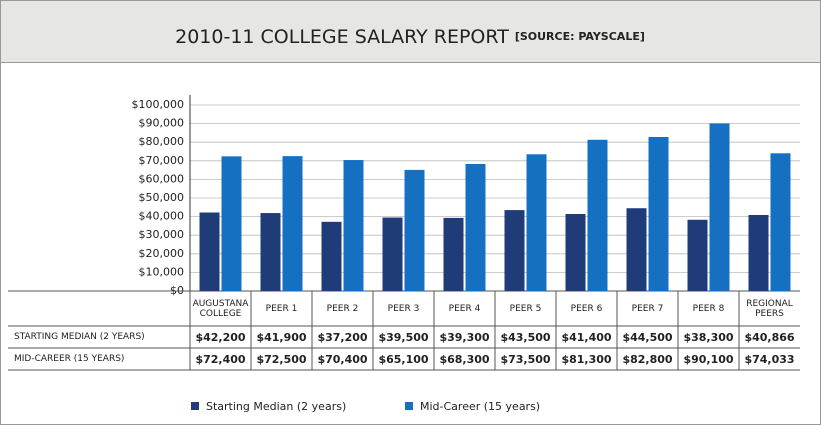 This screenshot has height=425, width=821. Describe the element at coordinates (403, 359) in the screenshot. I see `table-value: $65,100` at that location.